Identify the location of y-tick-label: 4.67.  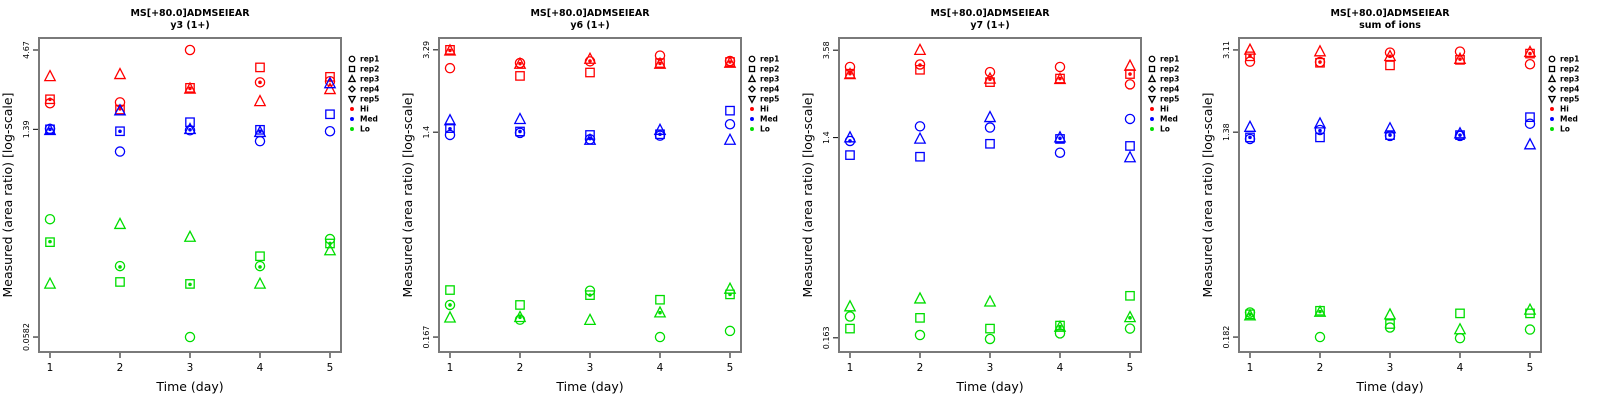
(26, 50).